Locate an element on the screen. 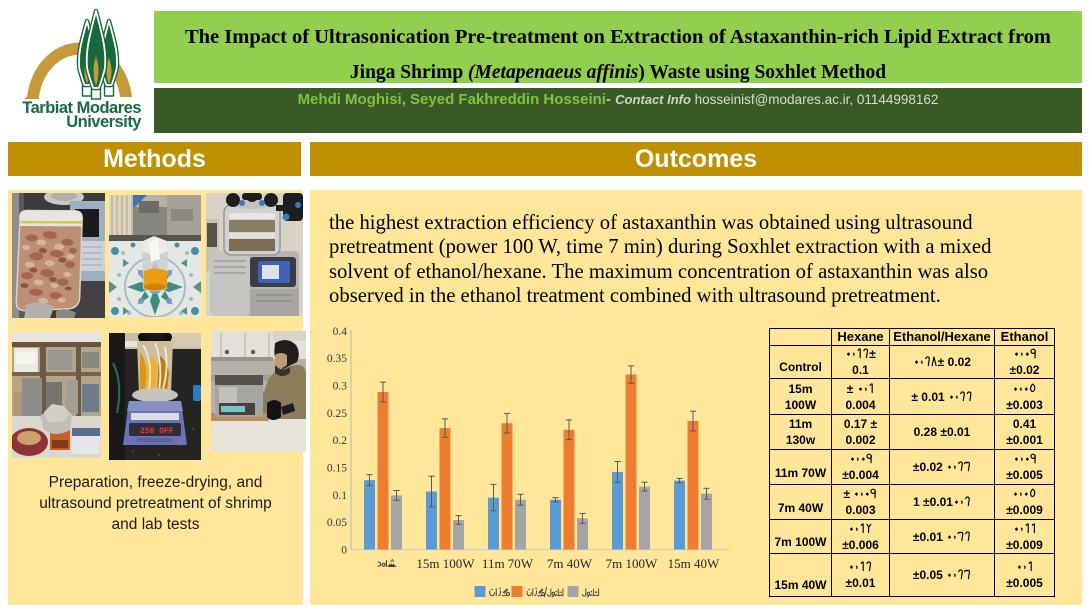 The image size is (1089, 610). svg-text: 15m 40W is located at coordinates (694, 563).